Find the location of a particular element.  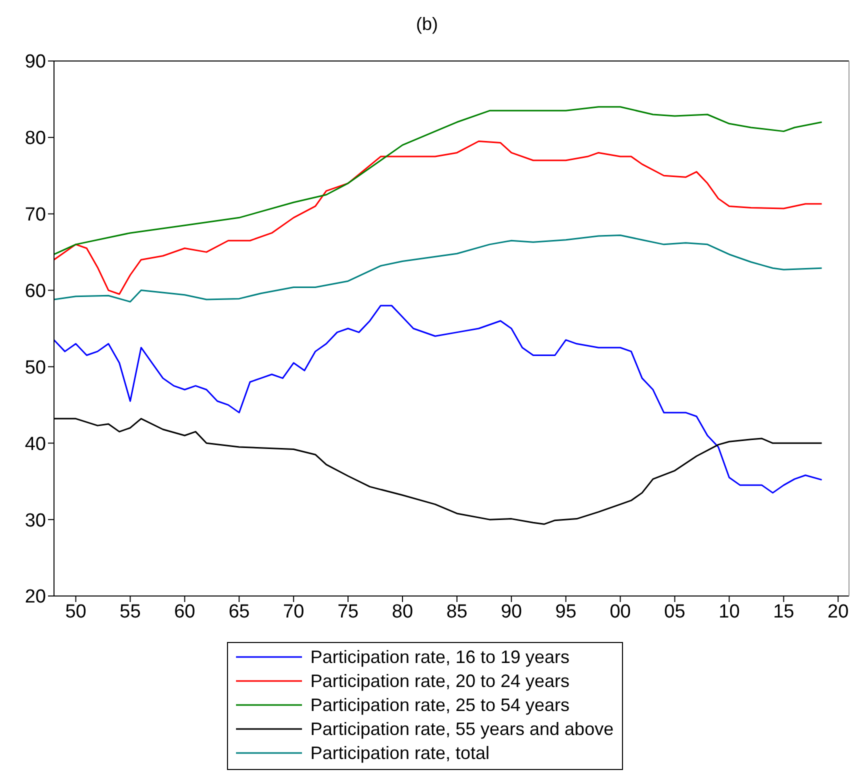

x-tick-label: 50 is located at coordinates (75, 611).